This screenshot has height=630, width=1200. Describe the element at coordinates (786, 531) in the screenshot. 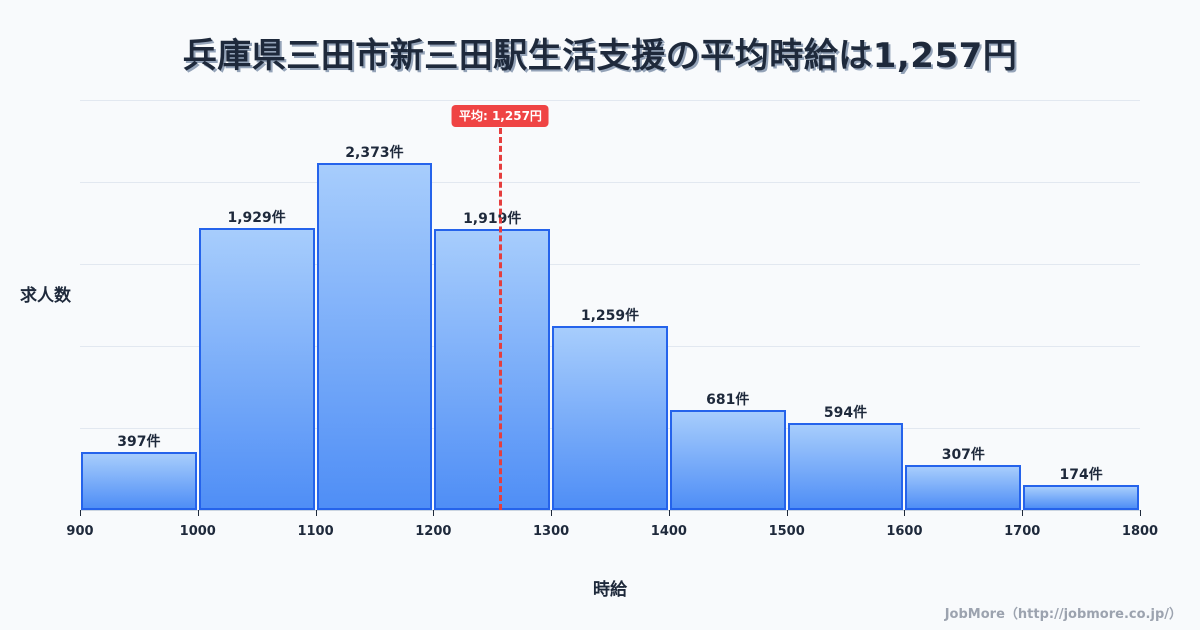

I see `x-tick-label: 1500` at that location.